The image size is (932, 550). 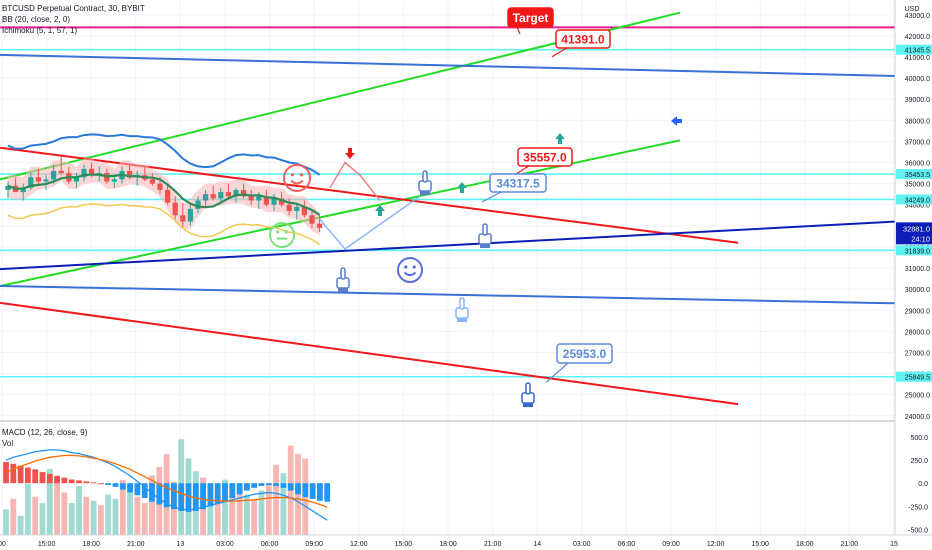 What do you see at coordinates (462, 320) in the screenshot?
I see `pointing-hand-icon-cuff` at bounding box center [462, 320].